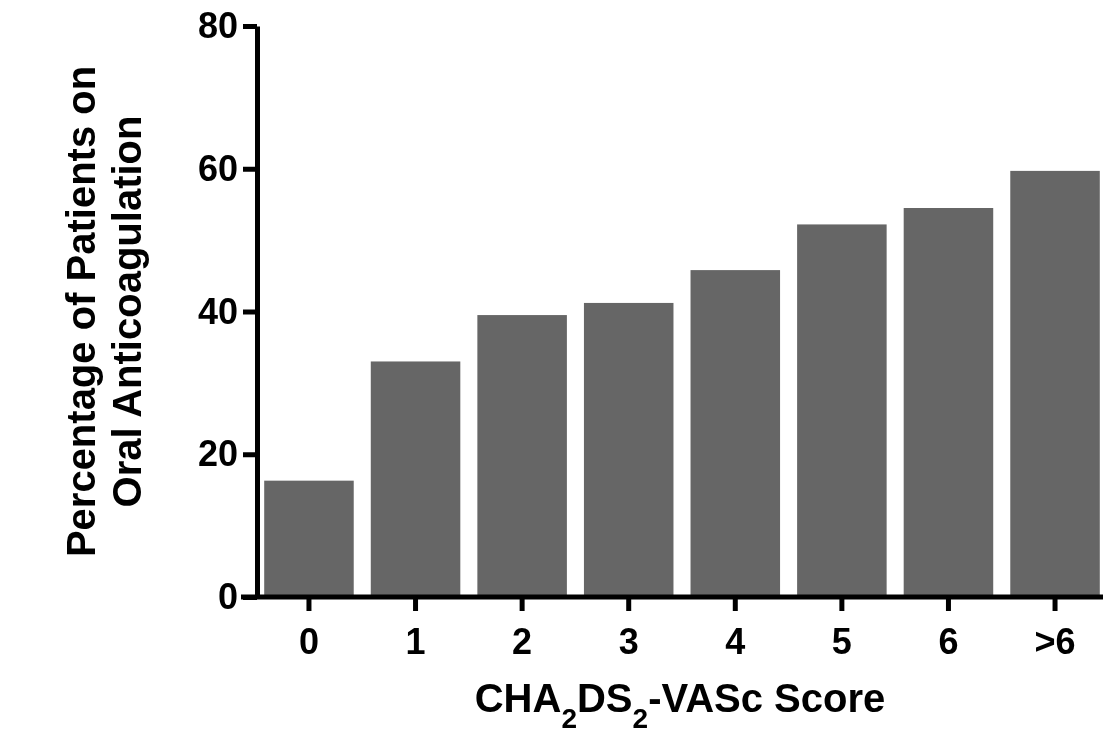 The image size is (1105, 740). What do you see at coordinates (1055, 641) in the screenshot?
I see `x-tick-label: >6` at bounding box center [1055, 641].